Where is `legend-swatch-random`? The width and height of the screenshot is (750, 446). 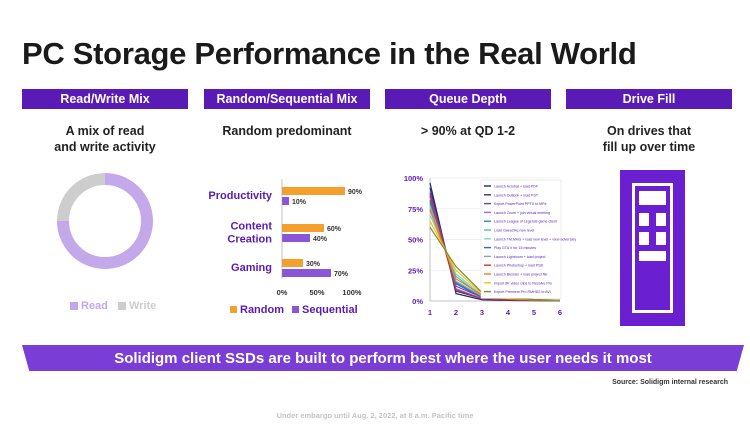
legend-swatch-random is located at coordinates (233, 309).